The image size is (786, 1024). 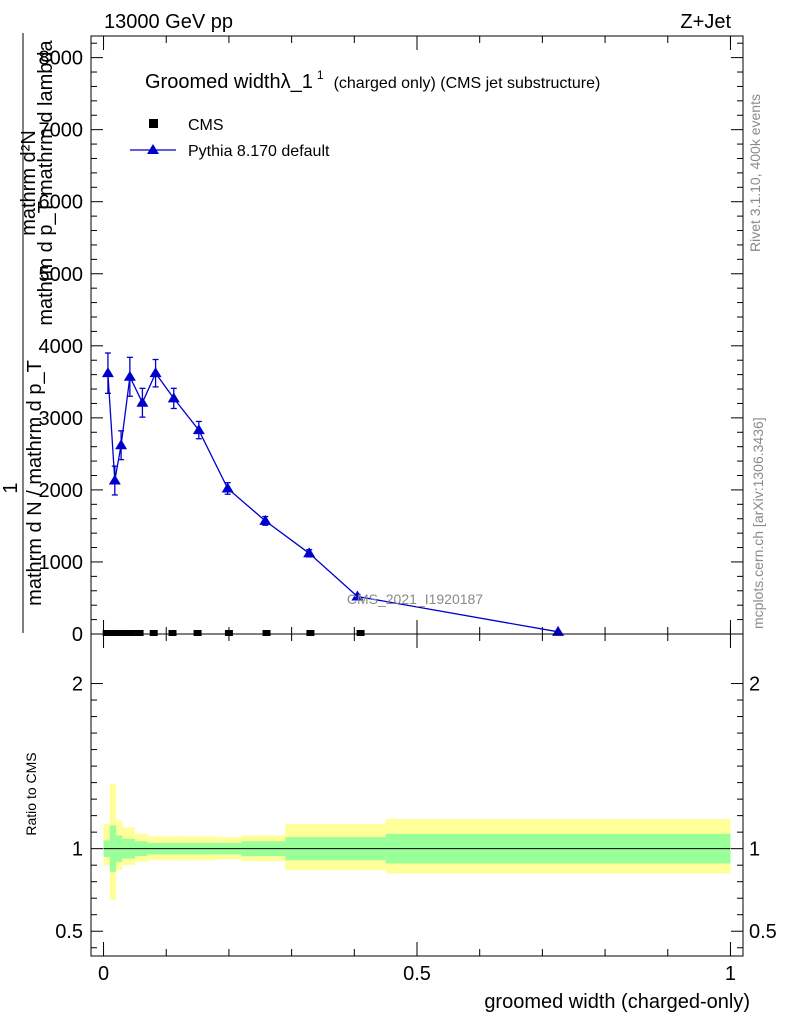 I want to click on ratio-uncertainty-bands, so click(x=417, y=842).